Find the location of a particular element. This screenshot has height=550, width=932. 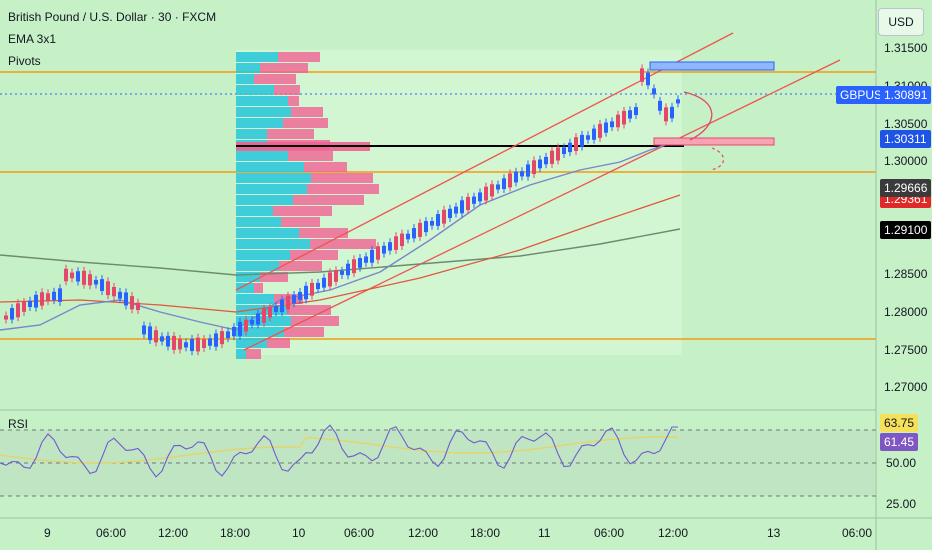

last-price-tag: 1.30891 is located at coordinates (906, 95).